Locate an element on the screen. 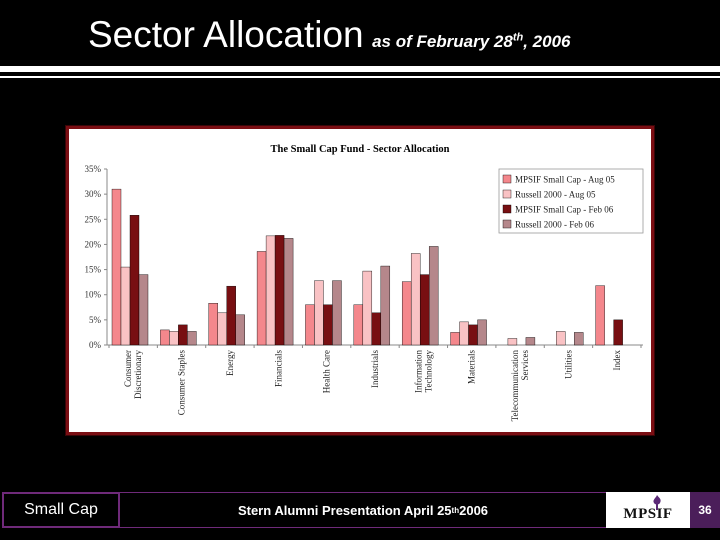  logo-text: MPSIF is located at coordinates (648, 513).